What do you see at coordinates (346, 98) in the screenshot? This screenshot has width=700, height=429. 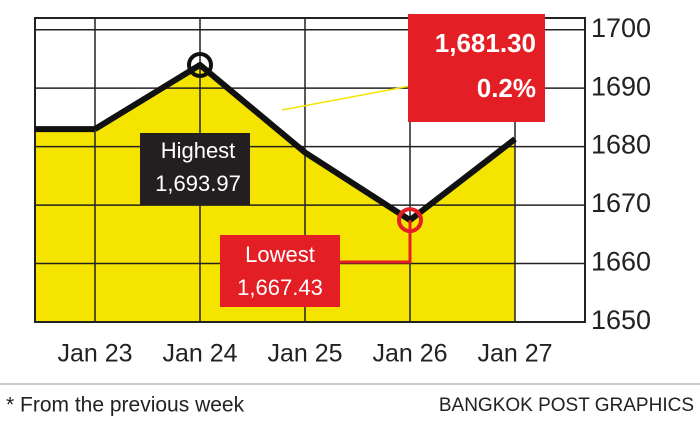 I see `connector` at bounding box center [346, 98].